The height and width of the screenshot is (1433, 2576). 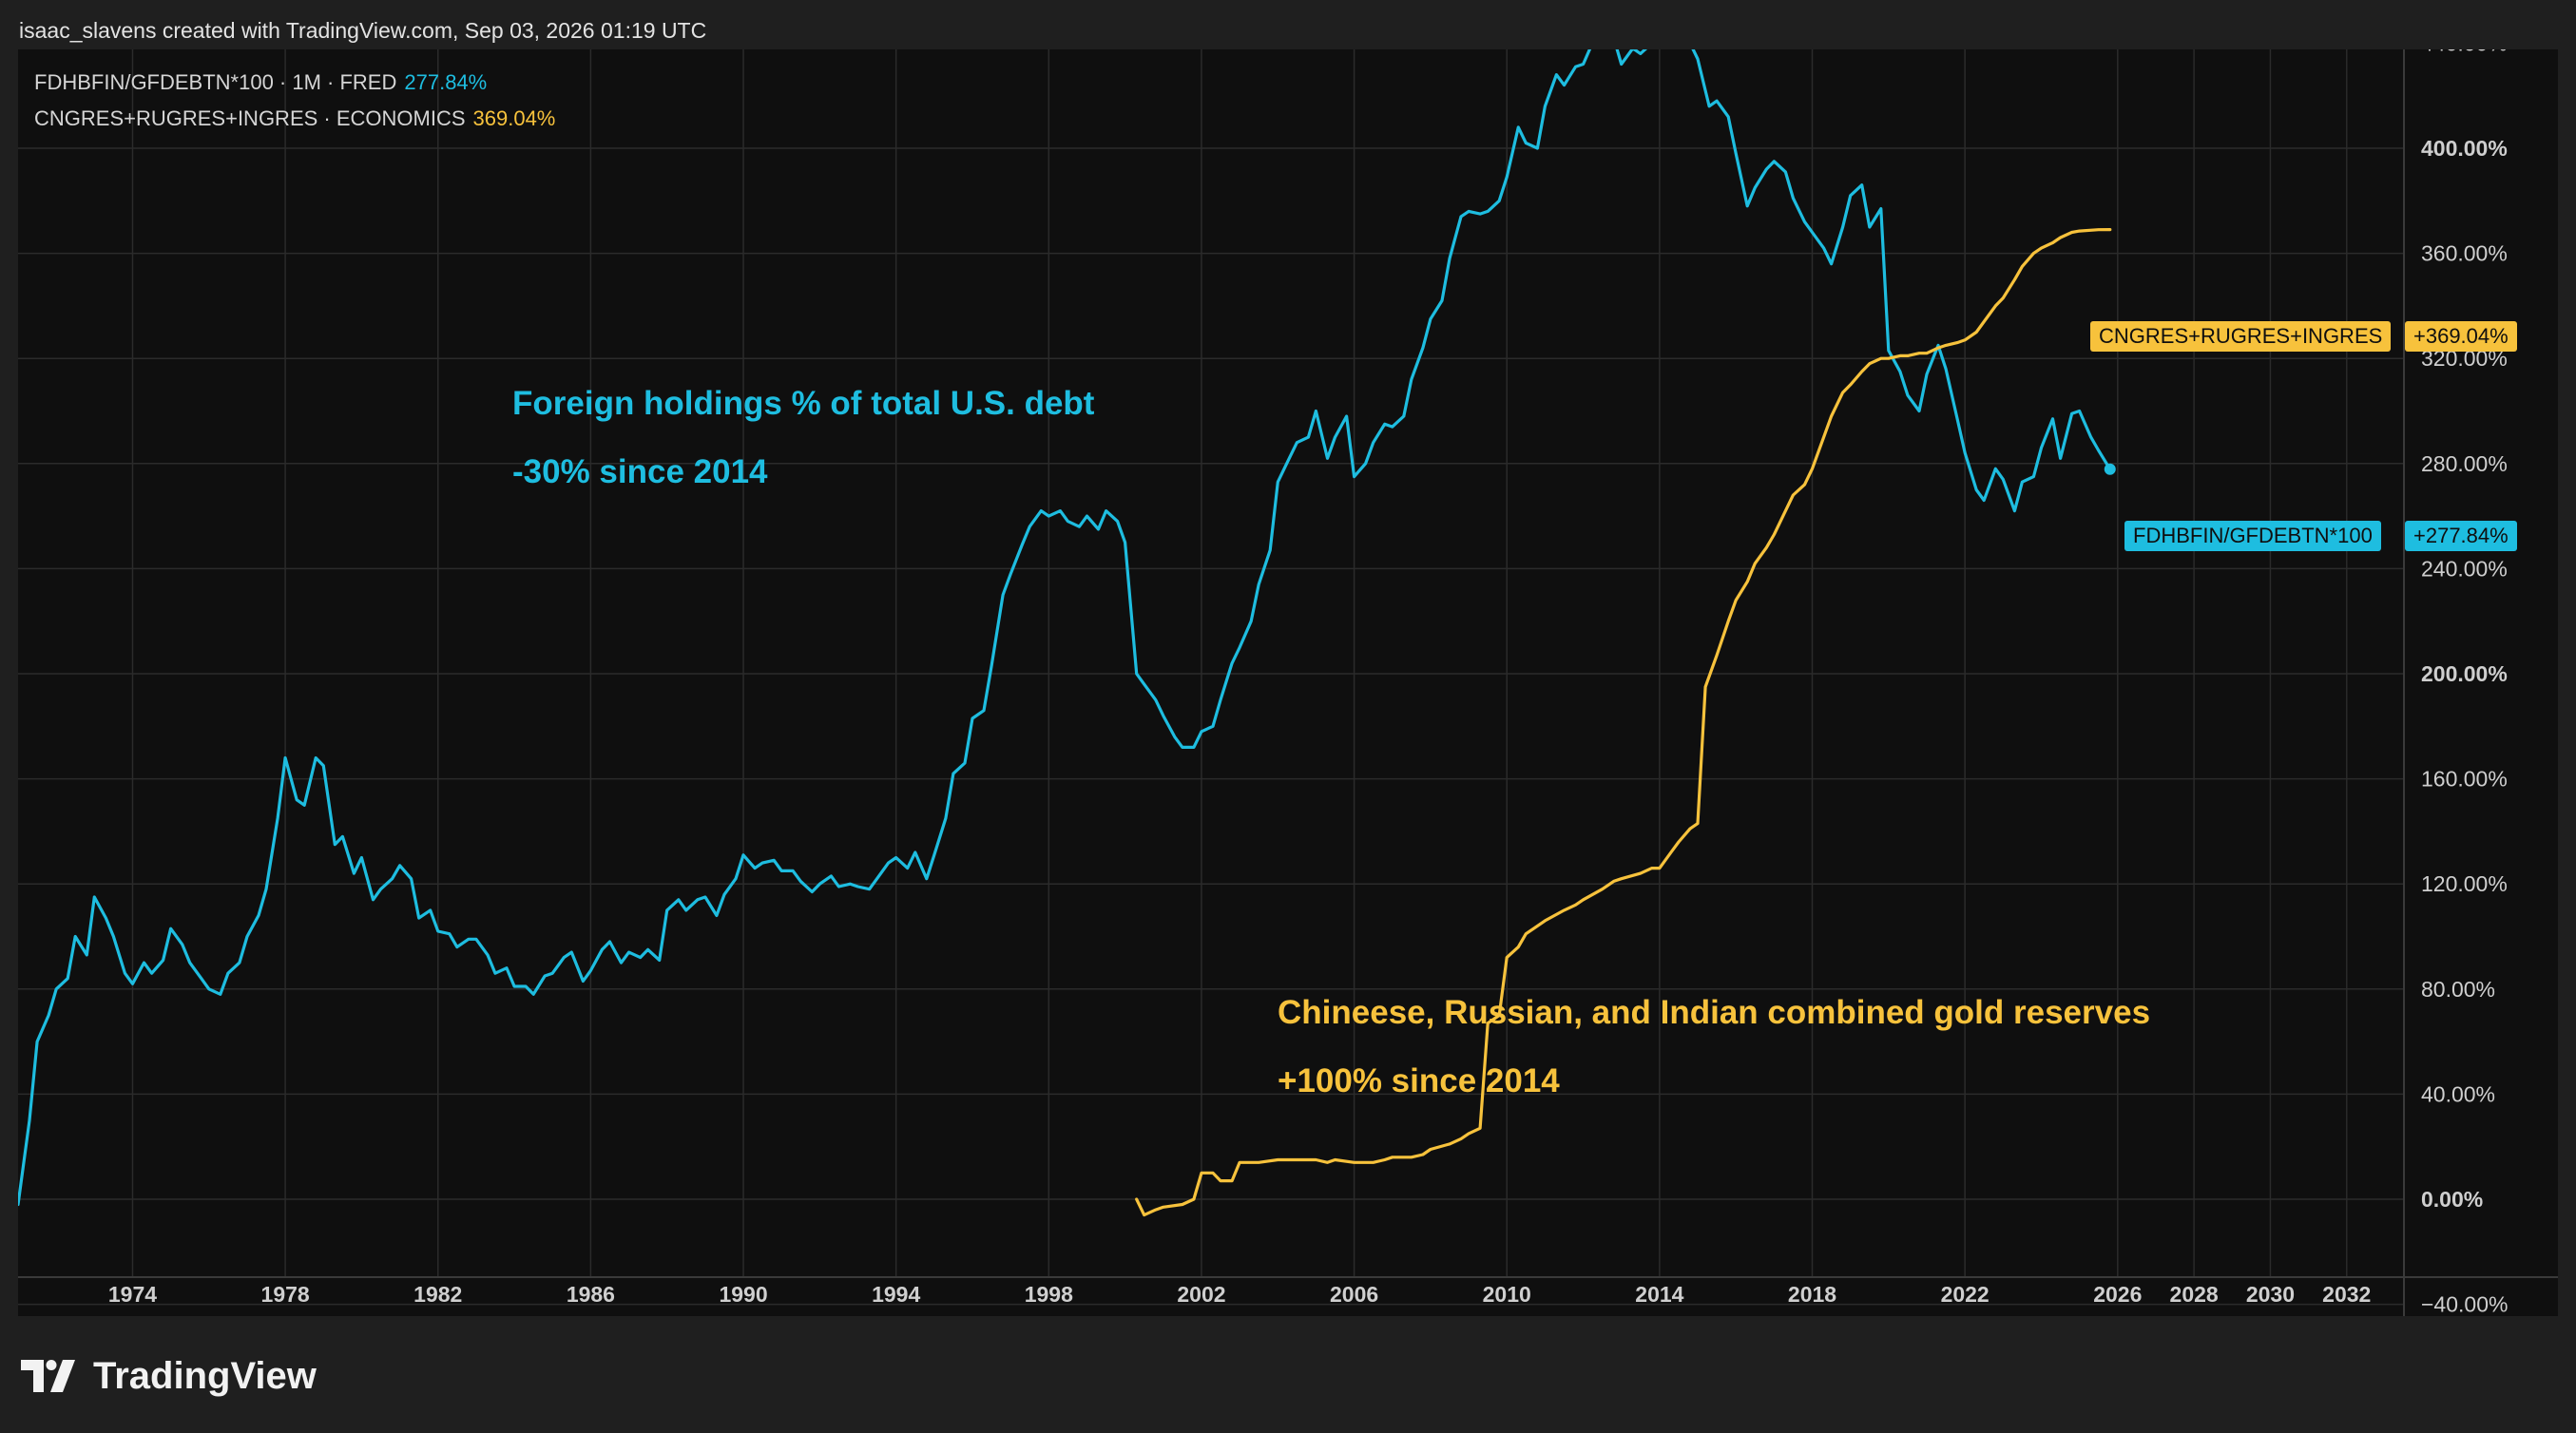 I want to click on y-tick-label: −40.00%, so click(x=2464, y=1304).